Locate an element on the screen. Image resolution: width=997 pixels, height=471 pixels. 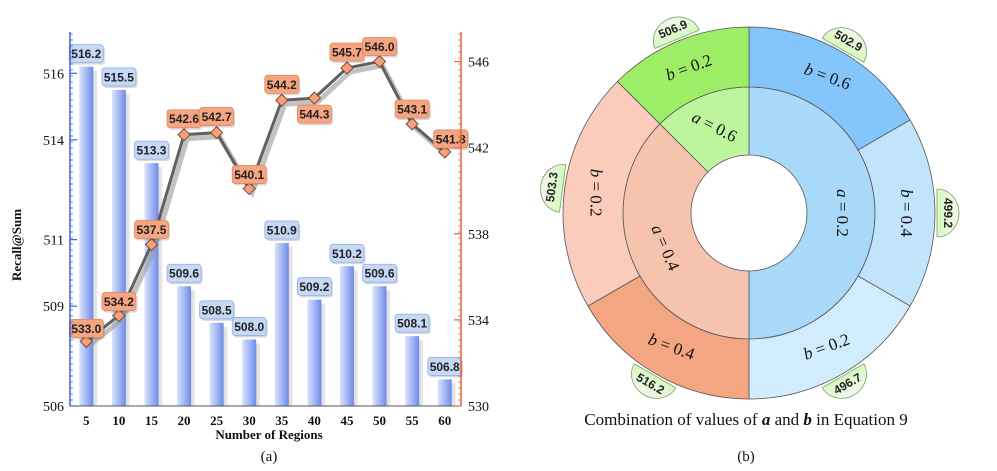
line-value-label: 533.0 is located at coordinates (86, 329).